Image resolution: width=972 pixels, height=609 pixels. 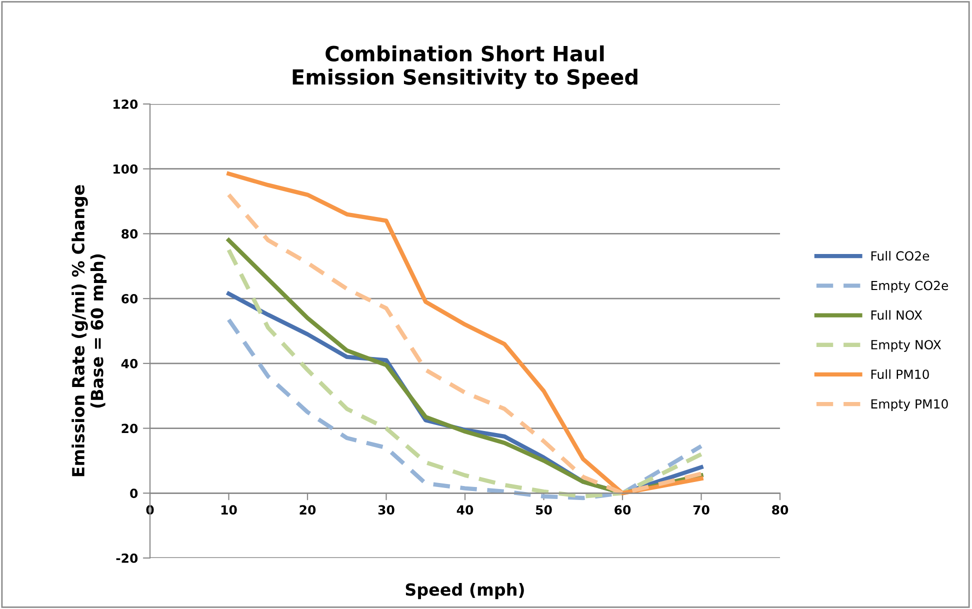 What do you see at coordinates (386, 510) in the screenshot?
I see `x-tick-label: 30` at bounding box center [386, 510].